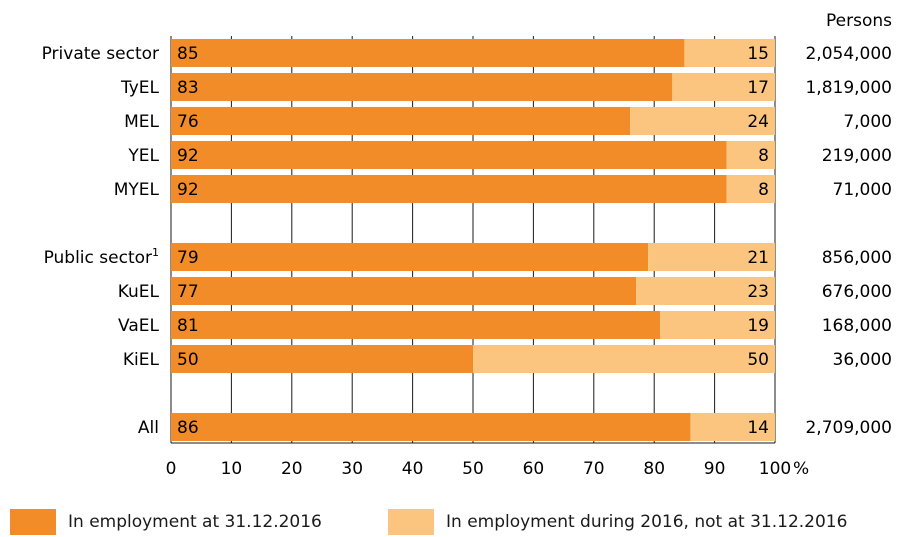 The image size is (921, 537). What do you see at coordinates (758, 54) in the screenshot?
I see `value-label-employed-during-year-private-sector: 15` at bounding box center [758, 54].